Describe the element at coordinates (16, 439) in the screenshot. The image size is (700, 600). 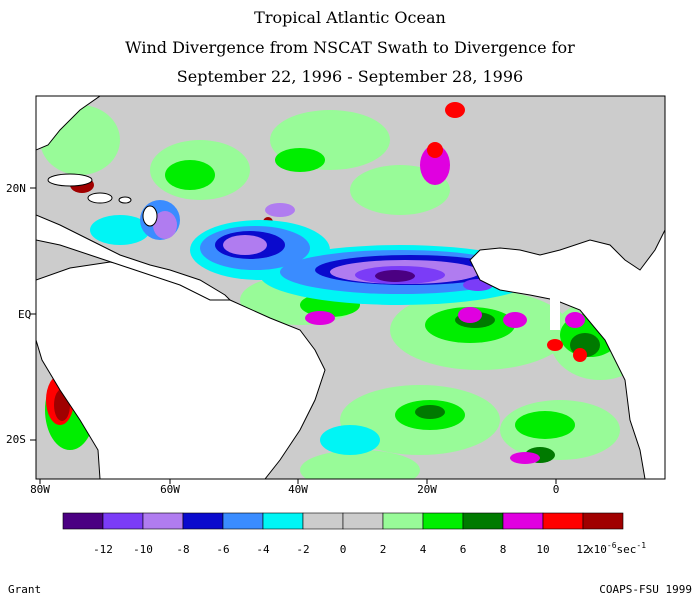
I see `lat-label-20s: 20S` at that location.